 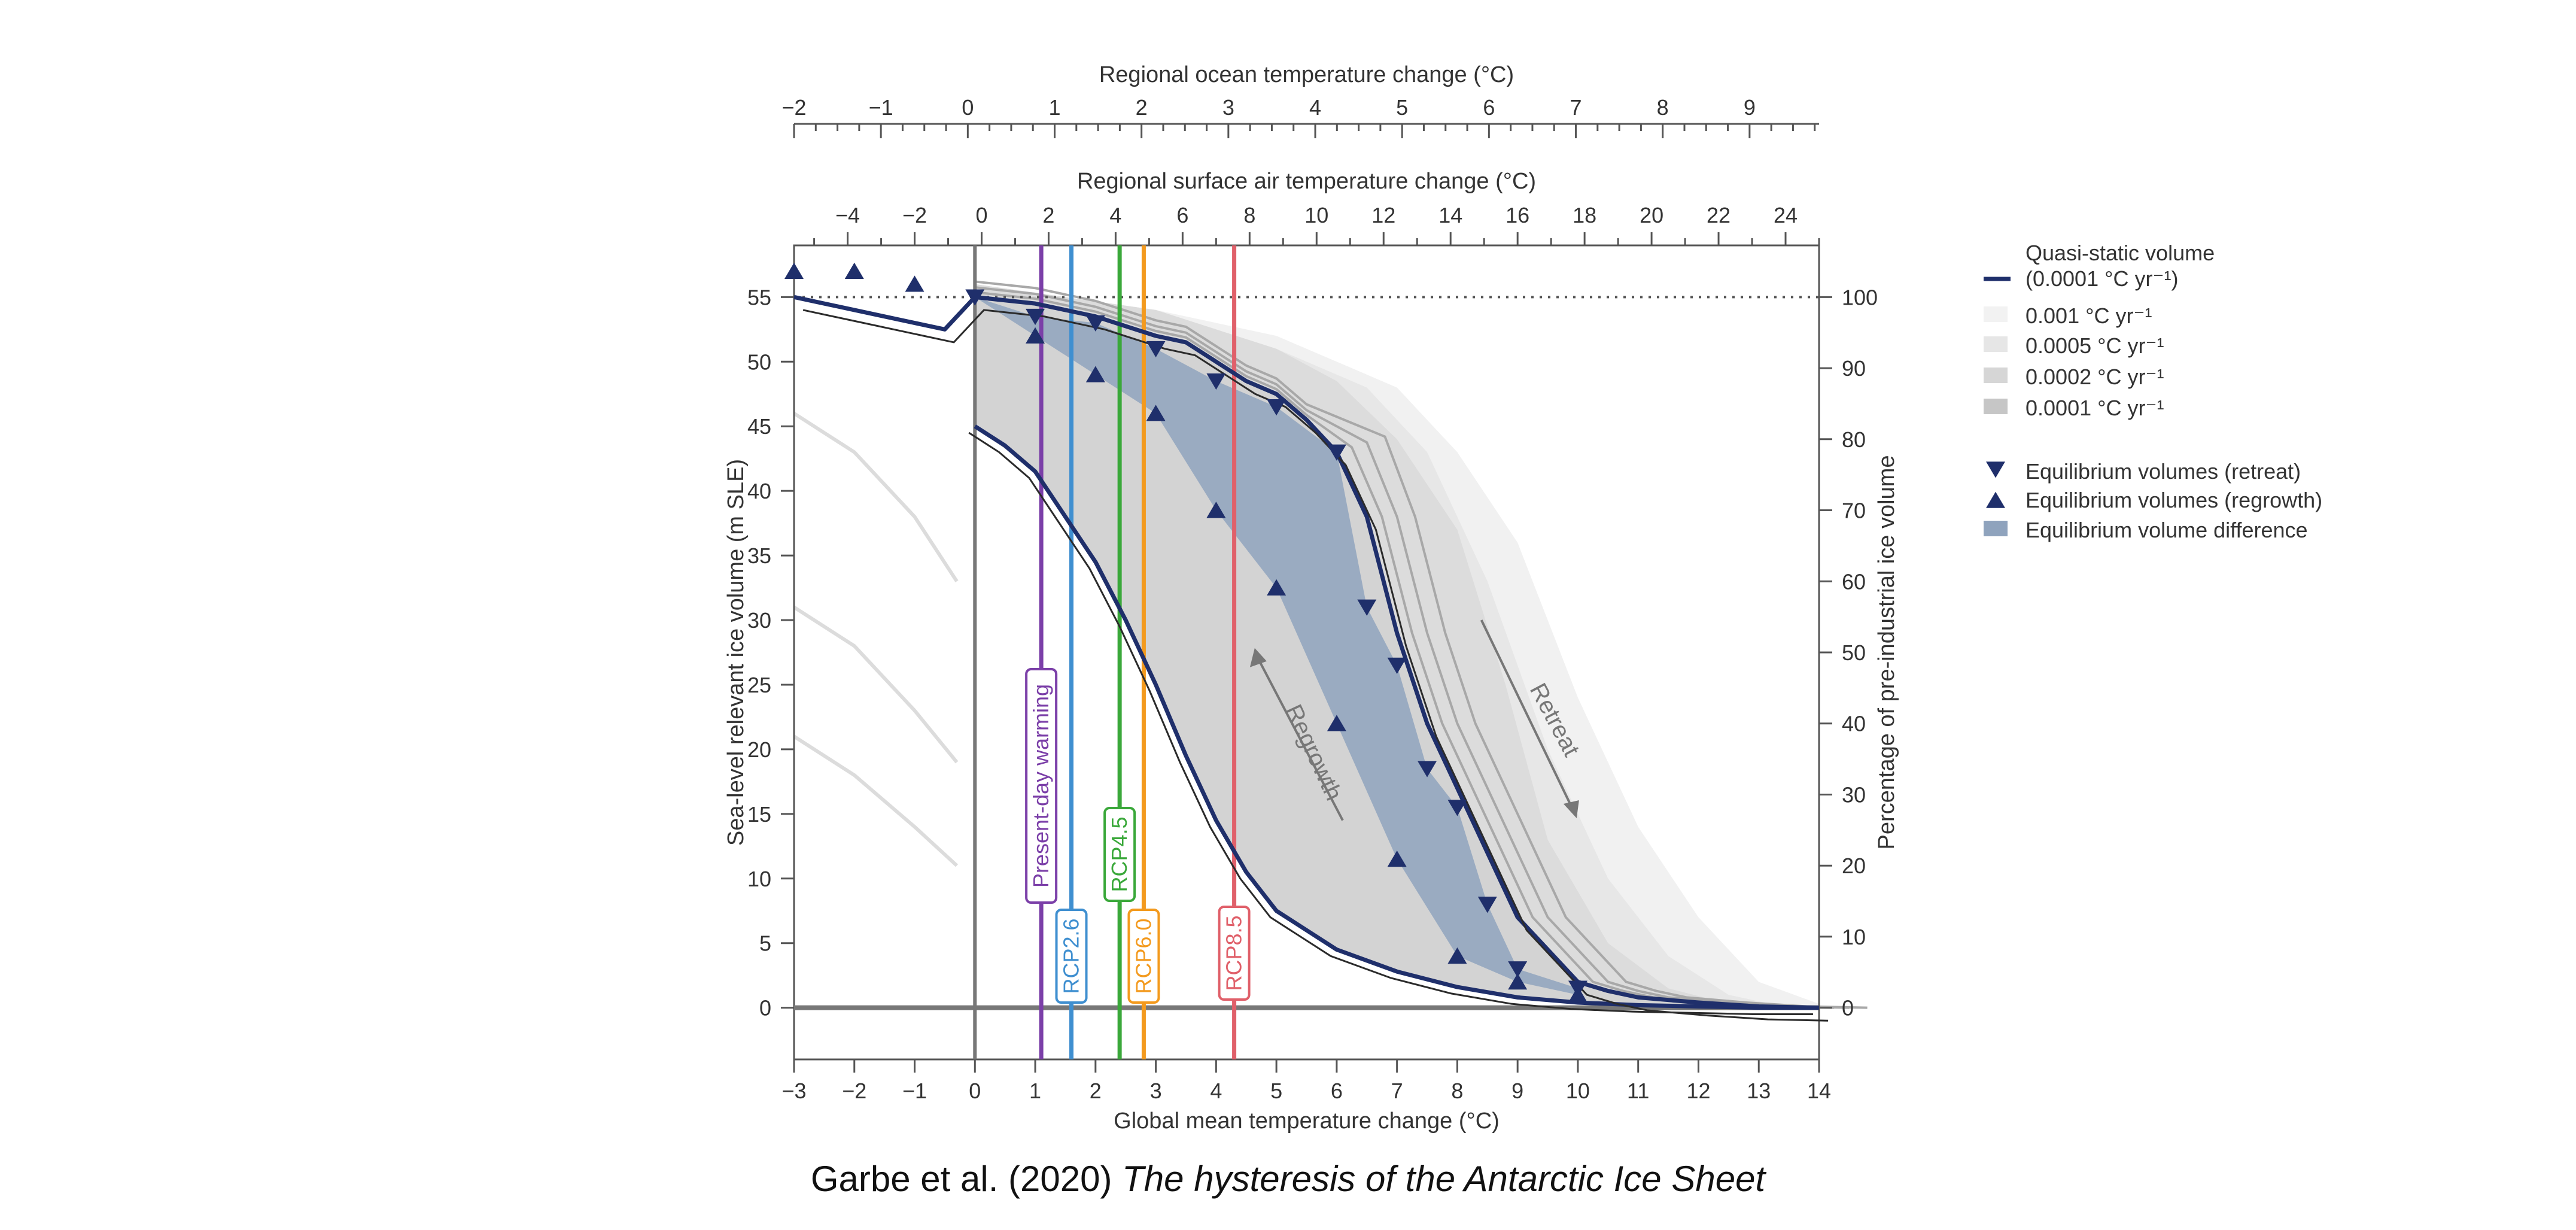 What do you see at coordinates (1860, 297) in the screenshot?
I see `y-right-tick-label: 100` at bounding box center [1860, 297].